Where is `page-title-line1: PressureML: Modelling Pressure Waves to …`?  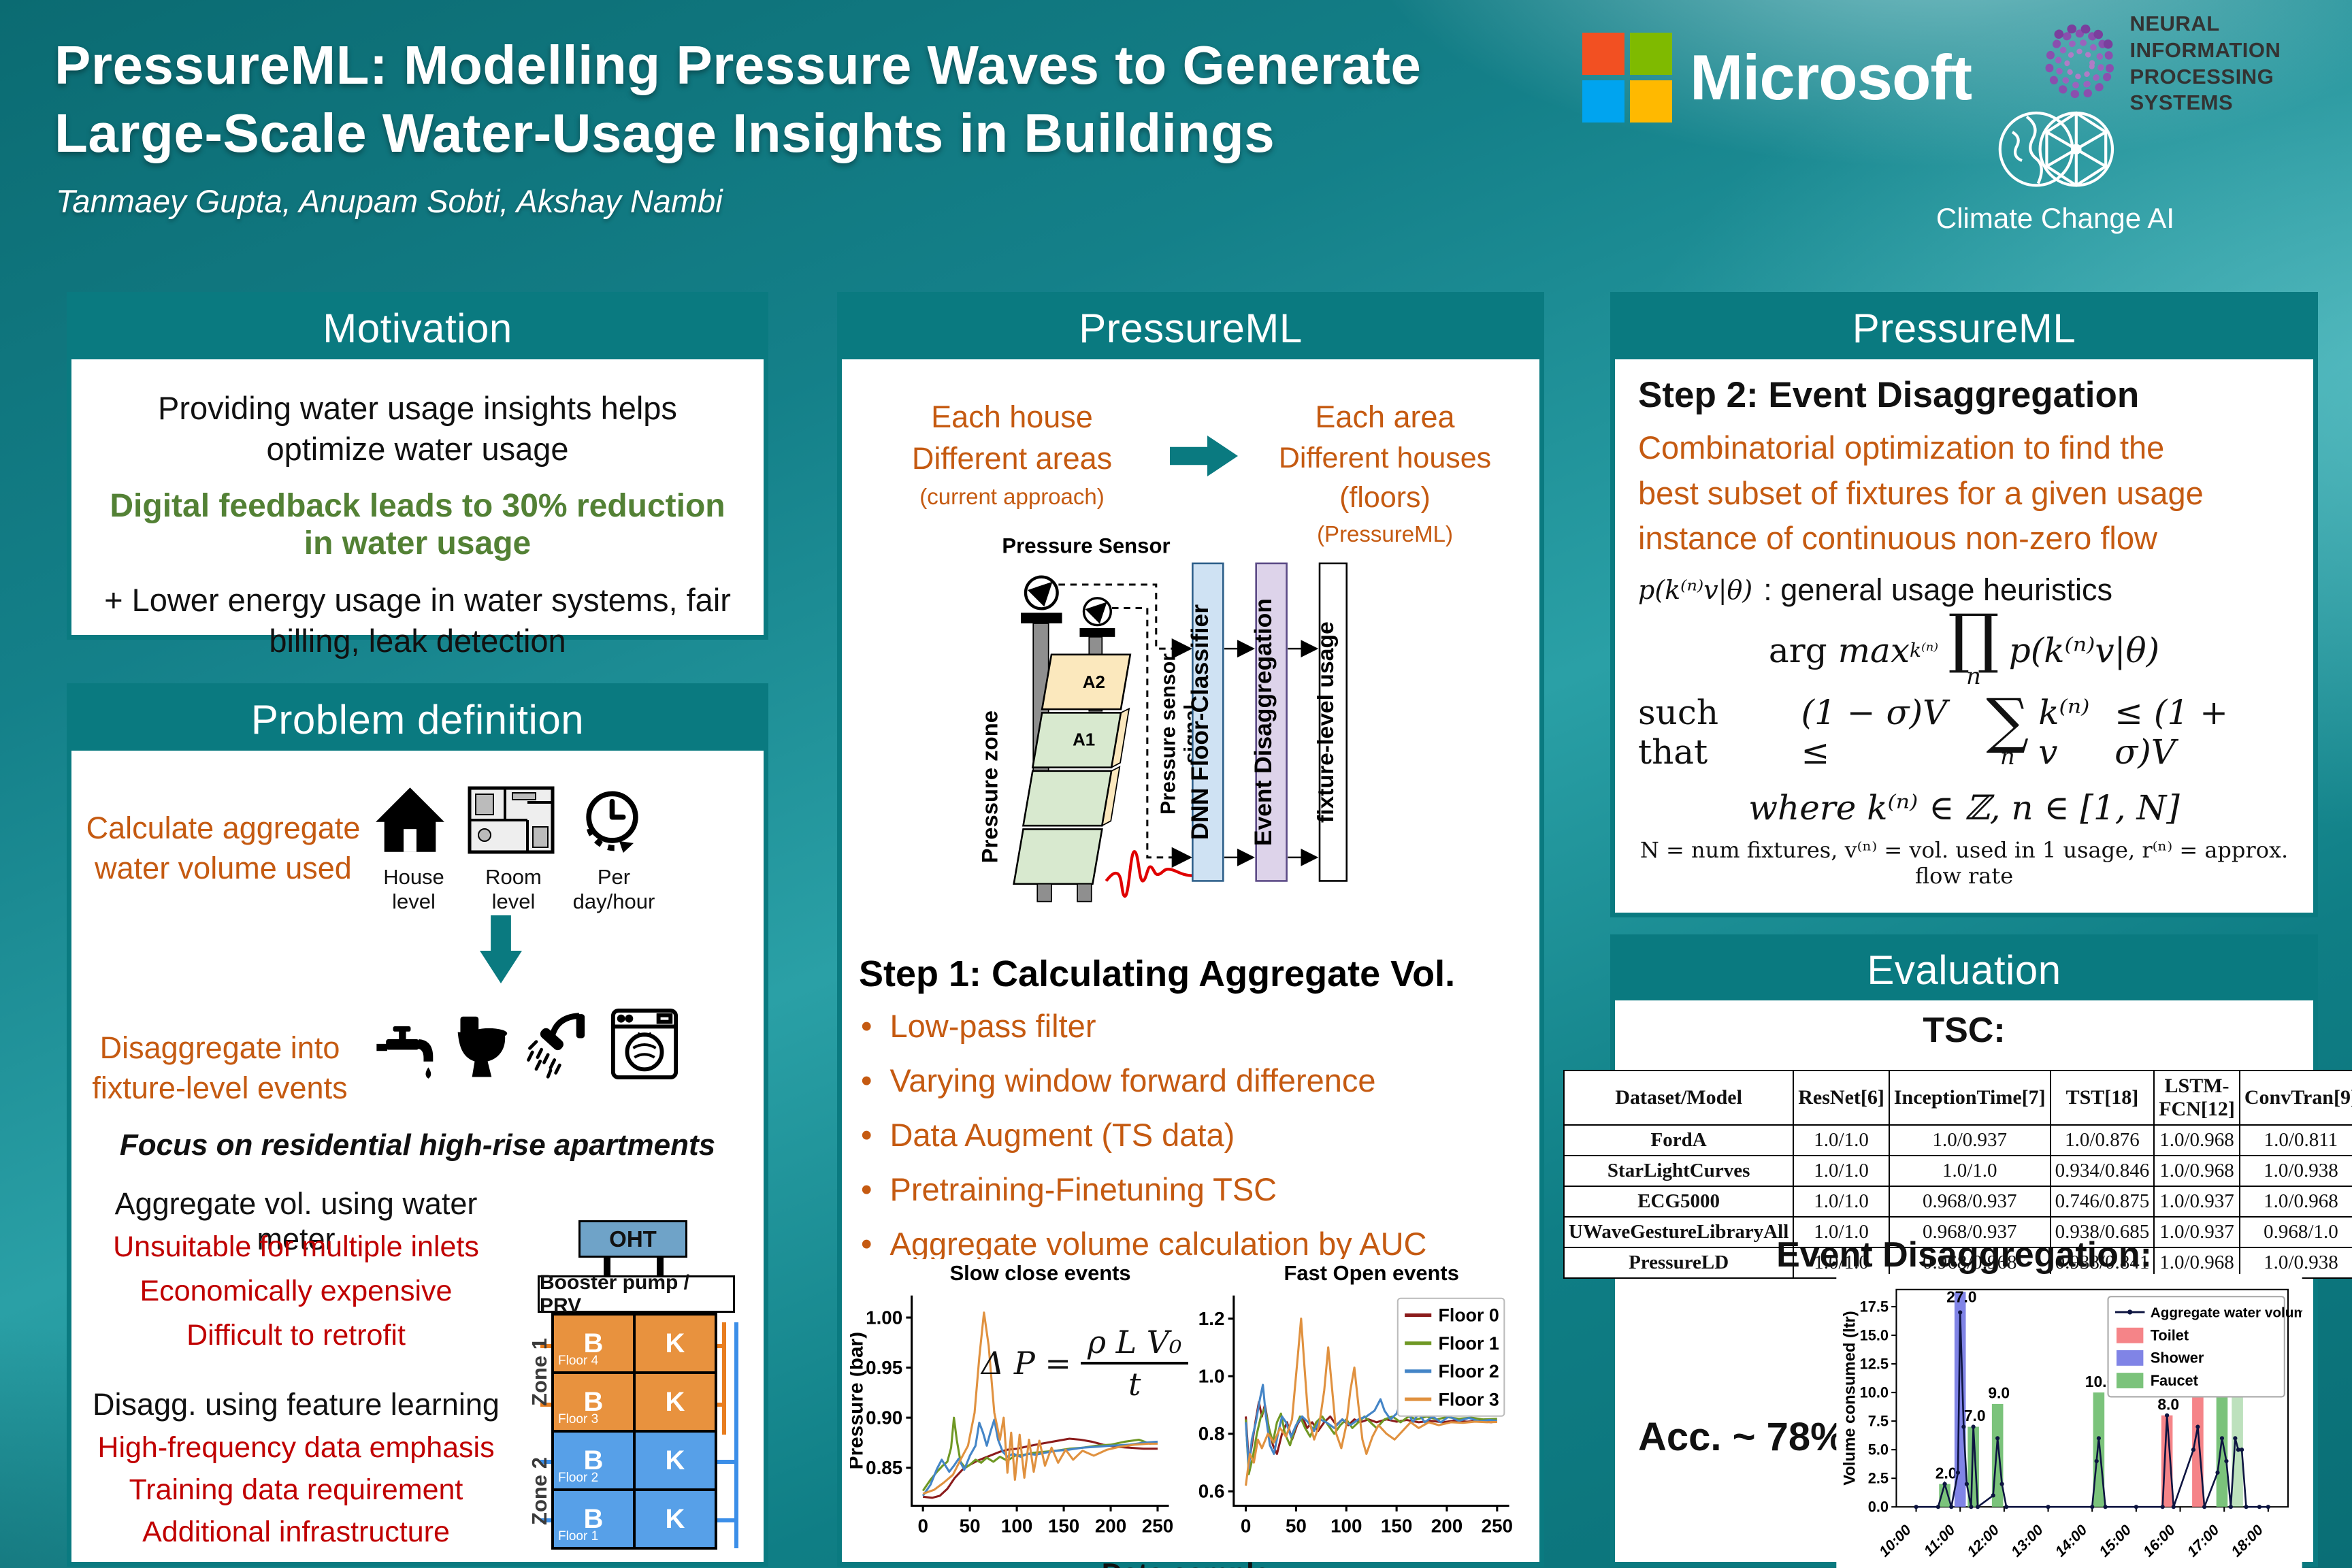 page-title-line1: PressureML: Modelling Pressure Waves to … is located at coordinates (738, 65).